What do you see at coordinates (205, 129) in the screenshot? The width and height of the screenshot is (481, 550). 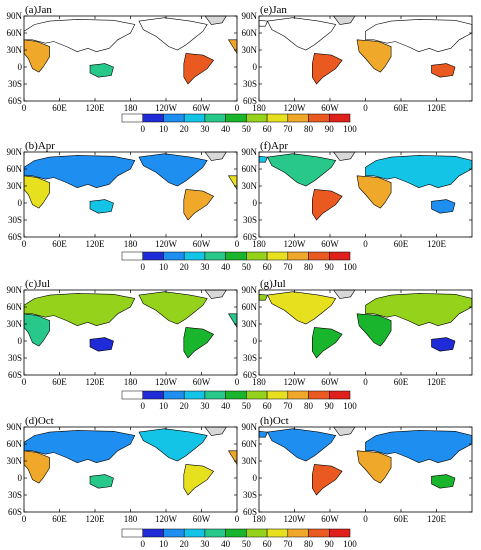 I see `colorbar-label: 30` at bounding box center [205, 129].